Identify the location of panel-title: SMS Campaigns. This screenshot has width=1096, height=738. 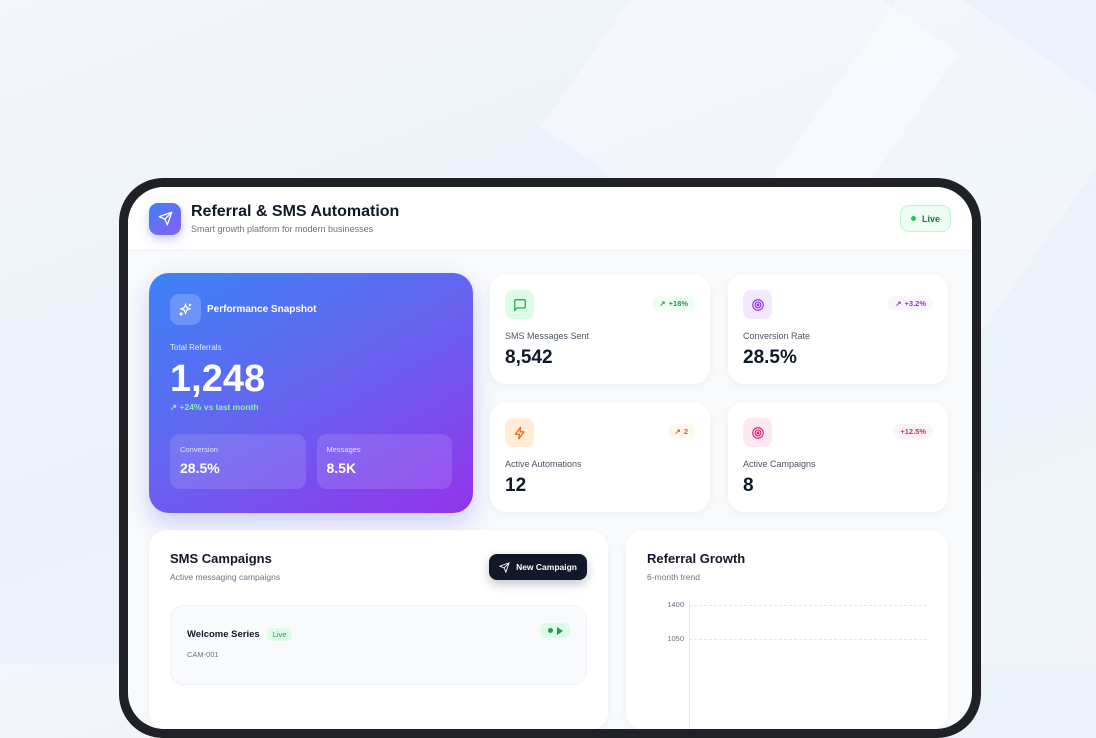
(221, 558).